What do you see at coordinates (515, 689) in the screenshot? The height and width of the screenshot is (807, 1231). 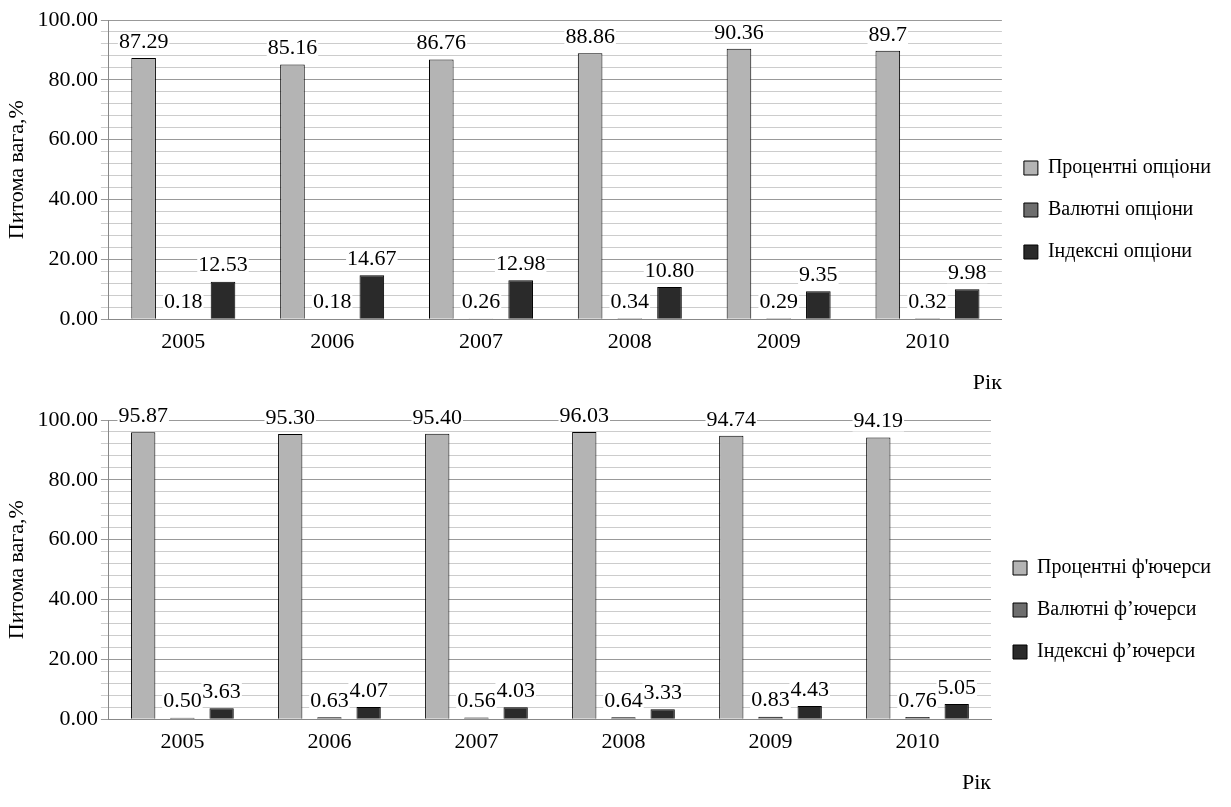 I see `data-label: 4.03` at bounding box center [515, 689].